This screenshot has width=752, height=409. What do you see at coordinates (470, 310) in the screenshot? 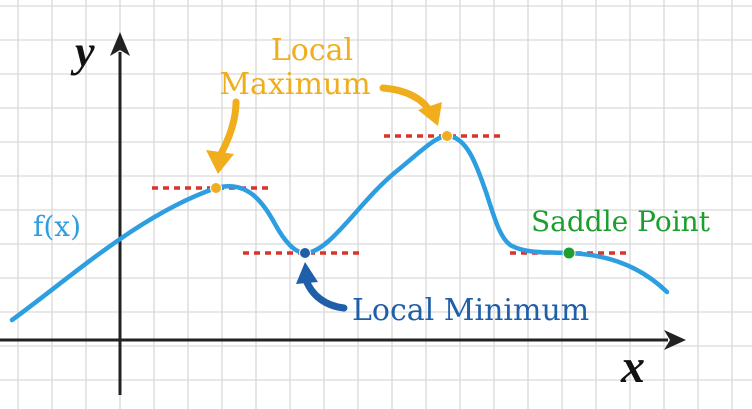
I see `local-minimum-label: Local Minimum` at bounding box center [470, 310].